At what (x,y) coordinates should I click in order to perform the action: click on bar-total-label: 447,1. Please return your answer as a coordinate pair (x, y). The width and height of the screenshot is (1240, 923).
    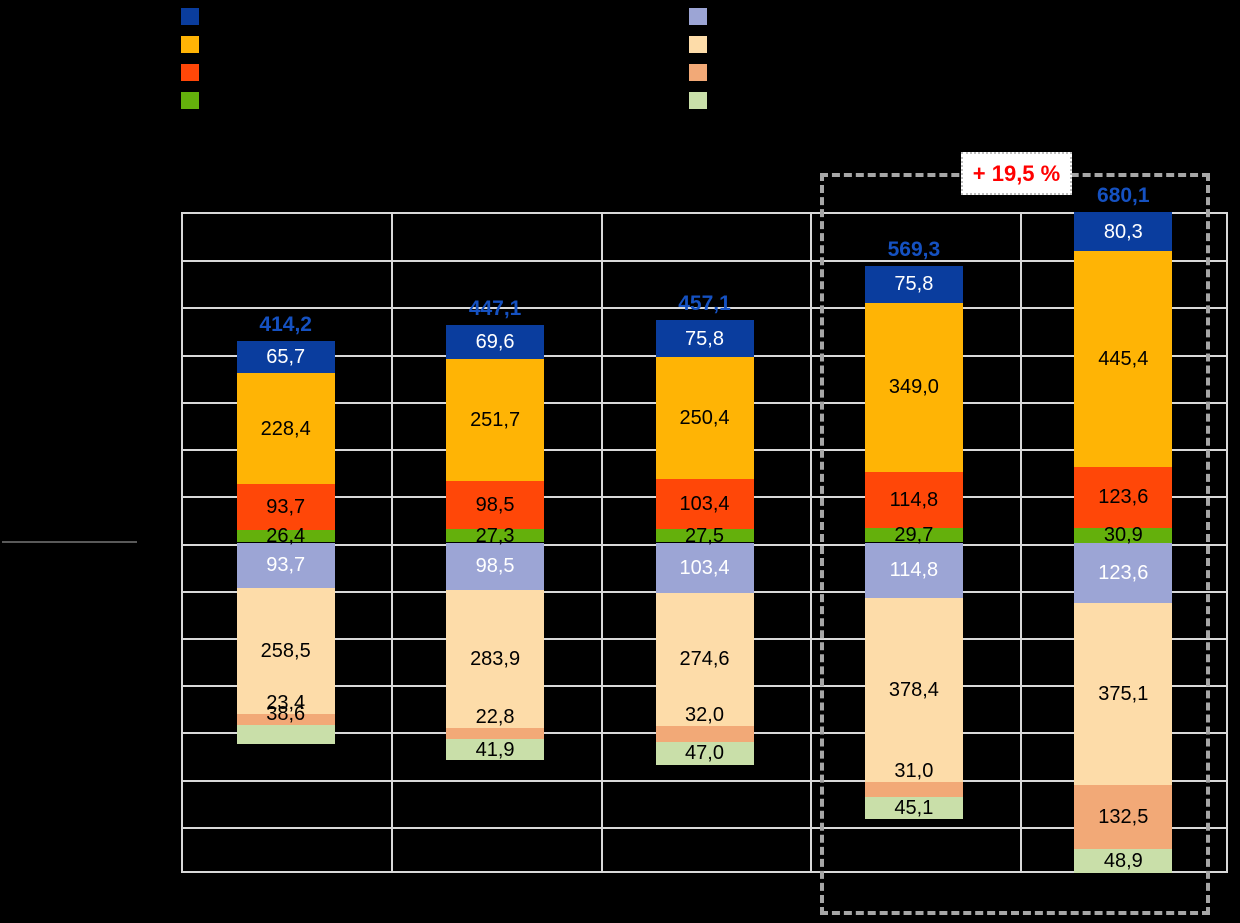
    Looking at the image, I should click on (495, 309).